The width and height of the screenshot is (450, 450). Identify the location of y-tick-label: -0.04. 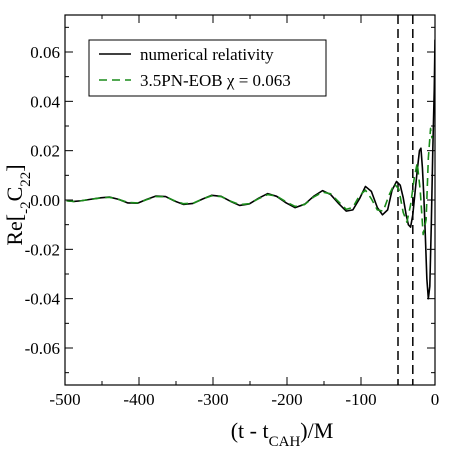
(43, 299).